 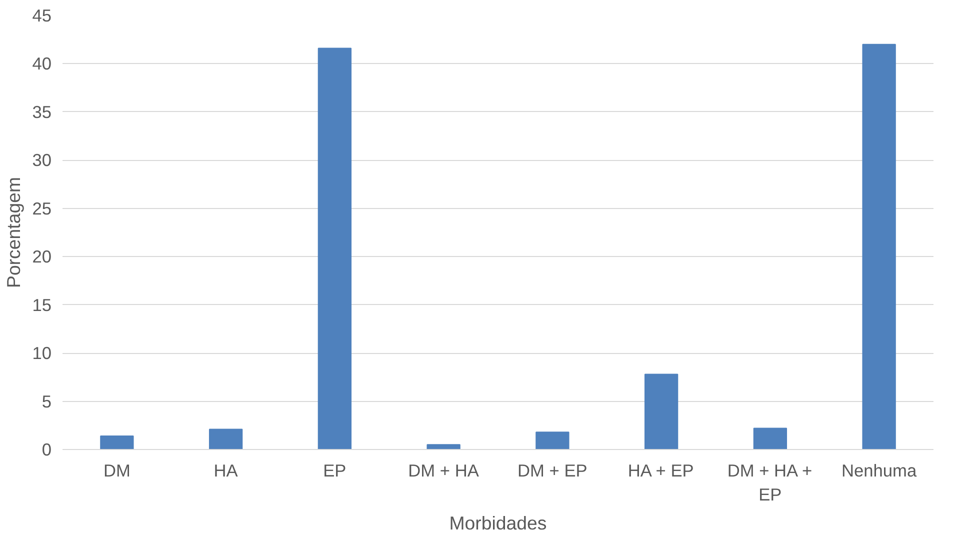 What do you see at coordinates (42, 208) in the screenshot?
I see `y-tick-label: 25` at bounding box center [42, 208].